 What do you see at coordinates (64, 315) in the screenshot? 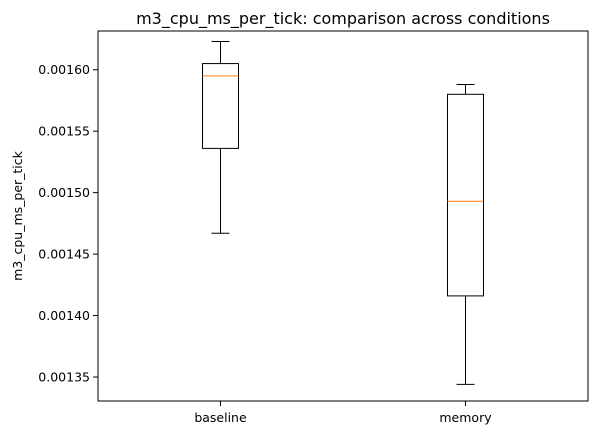
I see `y-tick-label: 0.00140` at bounding box center [64, 315].